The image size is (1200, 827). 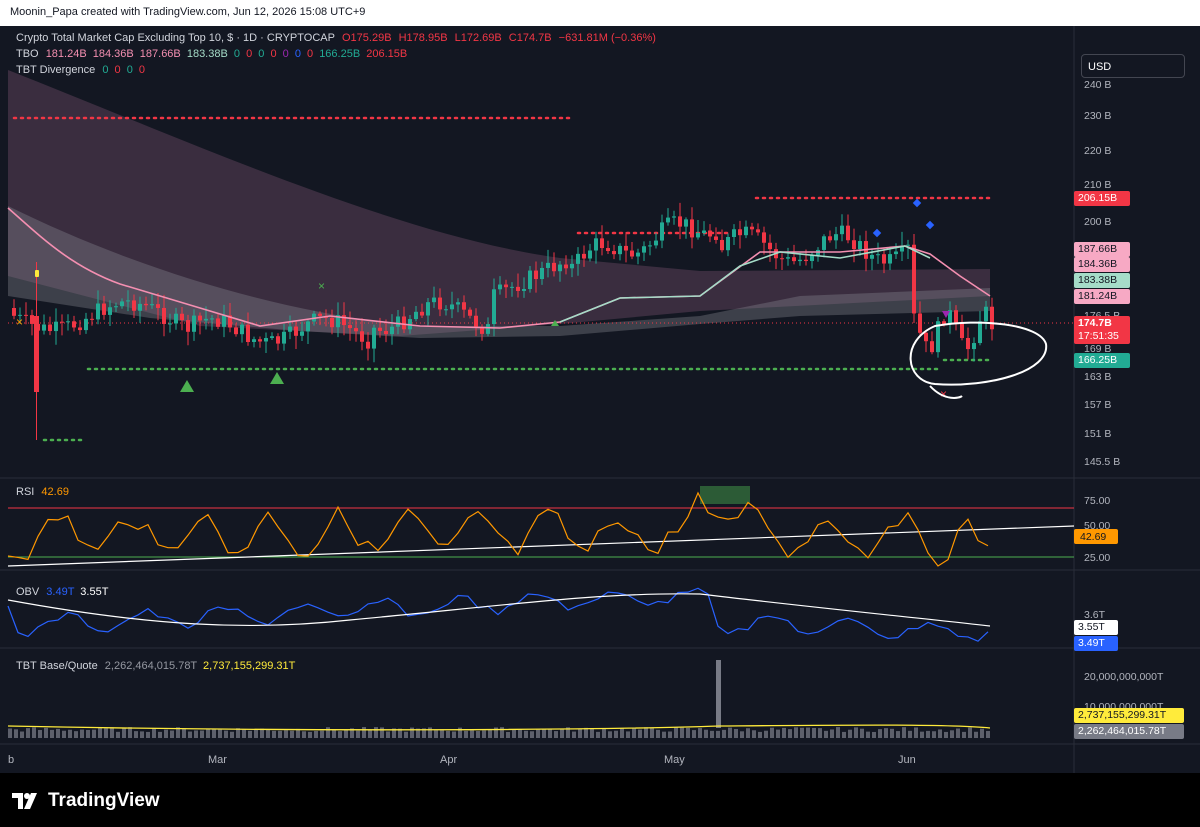 What do you see at coordinates (674, 760) in the screenshot?
I see `time-axis-label: May` at bounding box center [674, 760].